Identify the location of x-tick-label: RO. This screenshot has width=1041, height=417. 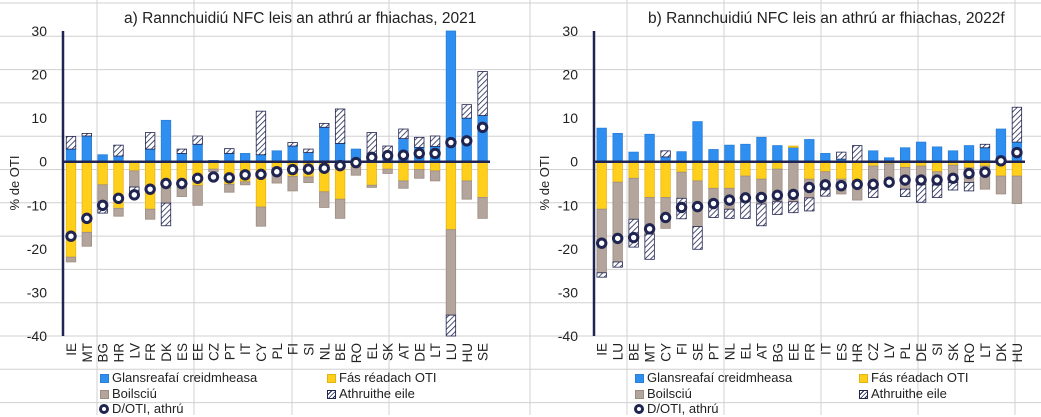
(969, 353).